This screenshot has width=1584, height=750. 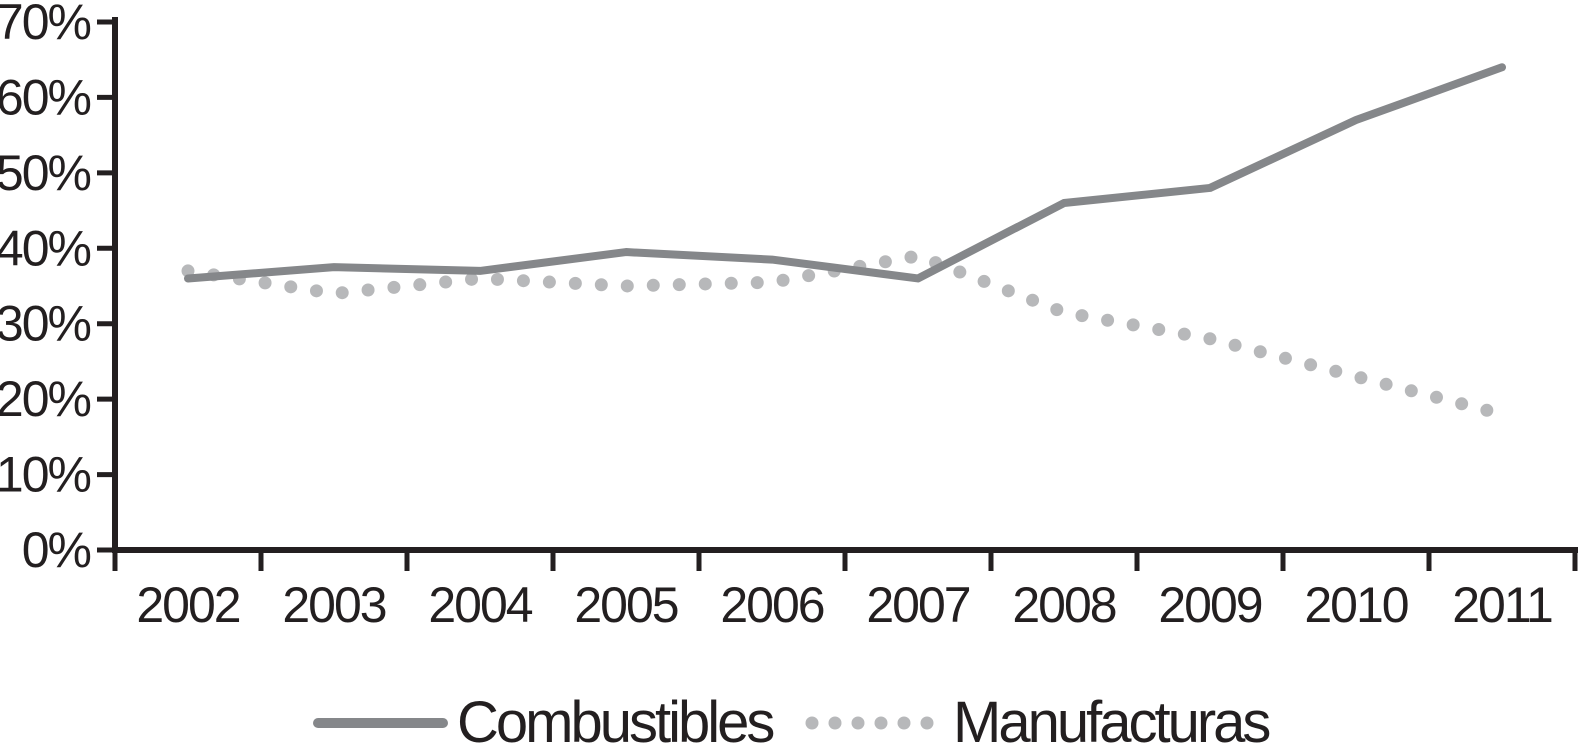 I want to click on y-axis-tick-label: 30%, so click(x=45, y=324).